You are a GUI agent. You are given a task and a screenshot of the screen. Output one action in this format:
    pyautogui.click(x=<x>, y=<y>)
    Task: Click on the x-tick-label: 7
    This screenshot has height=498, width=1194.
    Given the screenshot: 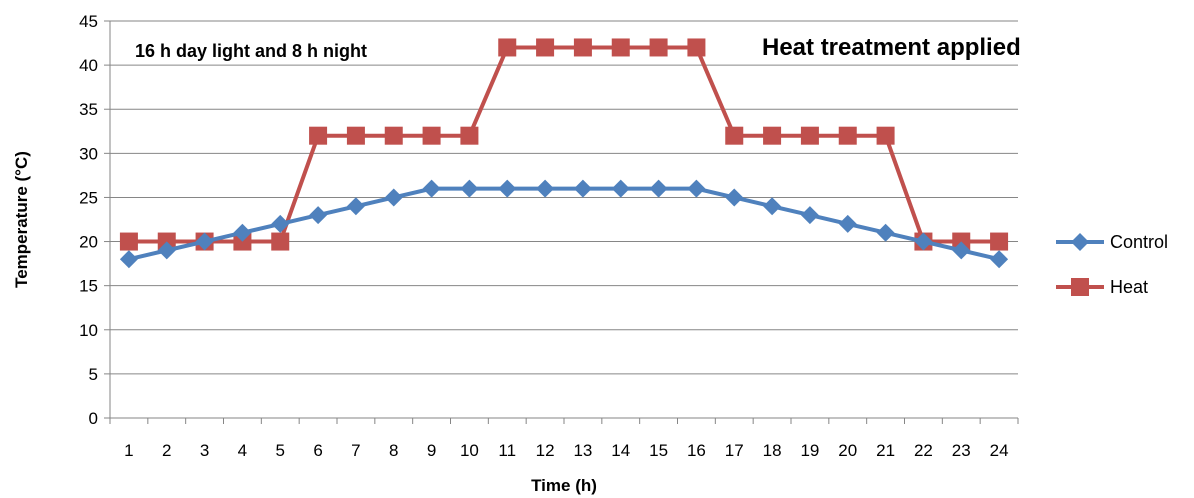 What is the action you would take?
    pyautogui.click(x=355, y=450)
    